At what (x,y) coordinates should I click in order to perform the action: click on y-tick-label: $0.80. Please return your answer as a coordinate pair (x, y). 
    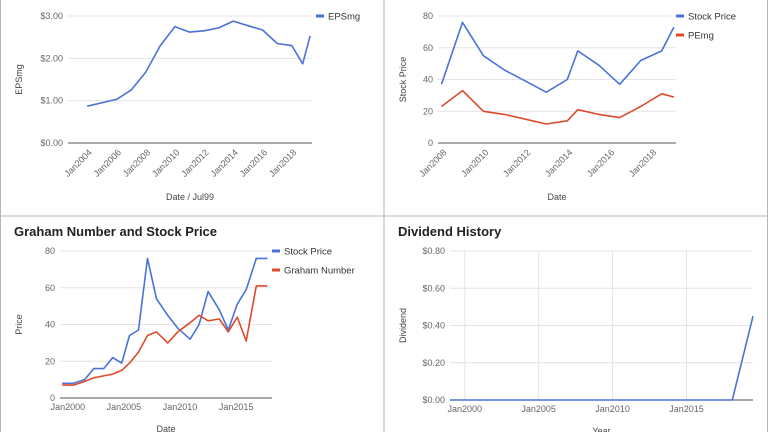
    Looking at the image, I should click on (433, 251).